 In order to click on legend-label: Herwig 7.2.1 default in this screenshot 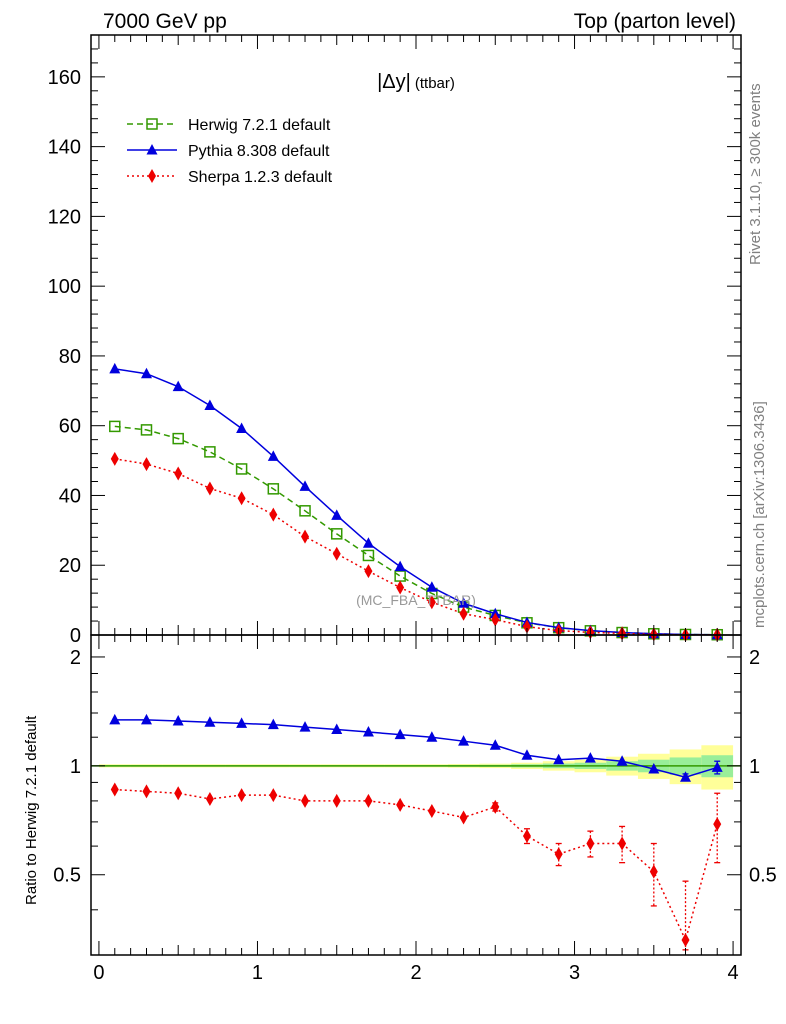, I will do `click(259, 125)`.